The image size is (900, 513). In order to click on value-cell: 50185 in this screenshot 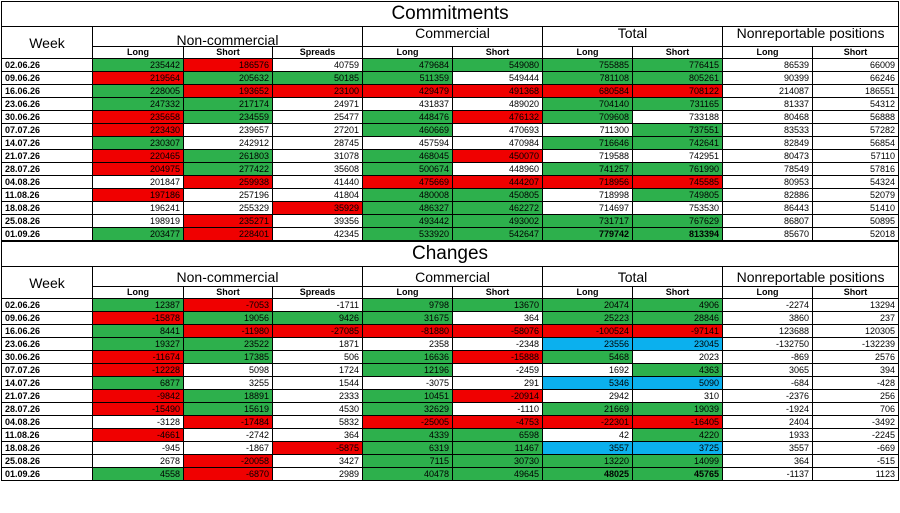, I will do `click(317, 78)`.